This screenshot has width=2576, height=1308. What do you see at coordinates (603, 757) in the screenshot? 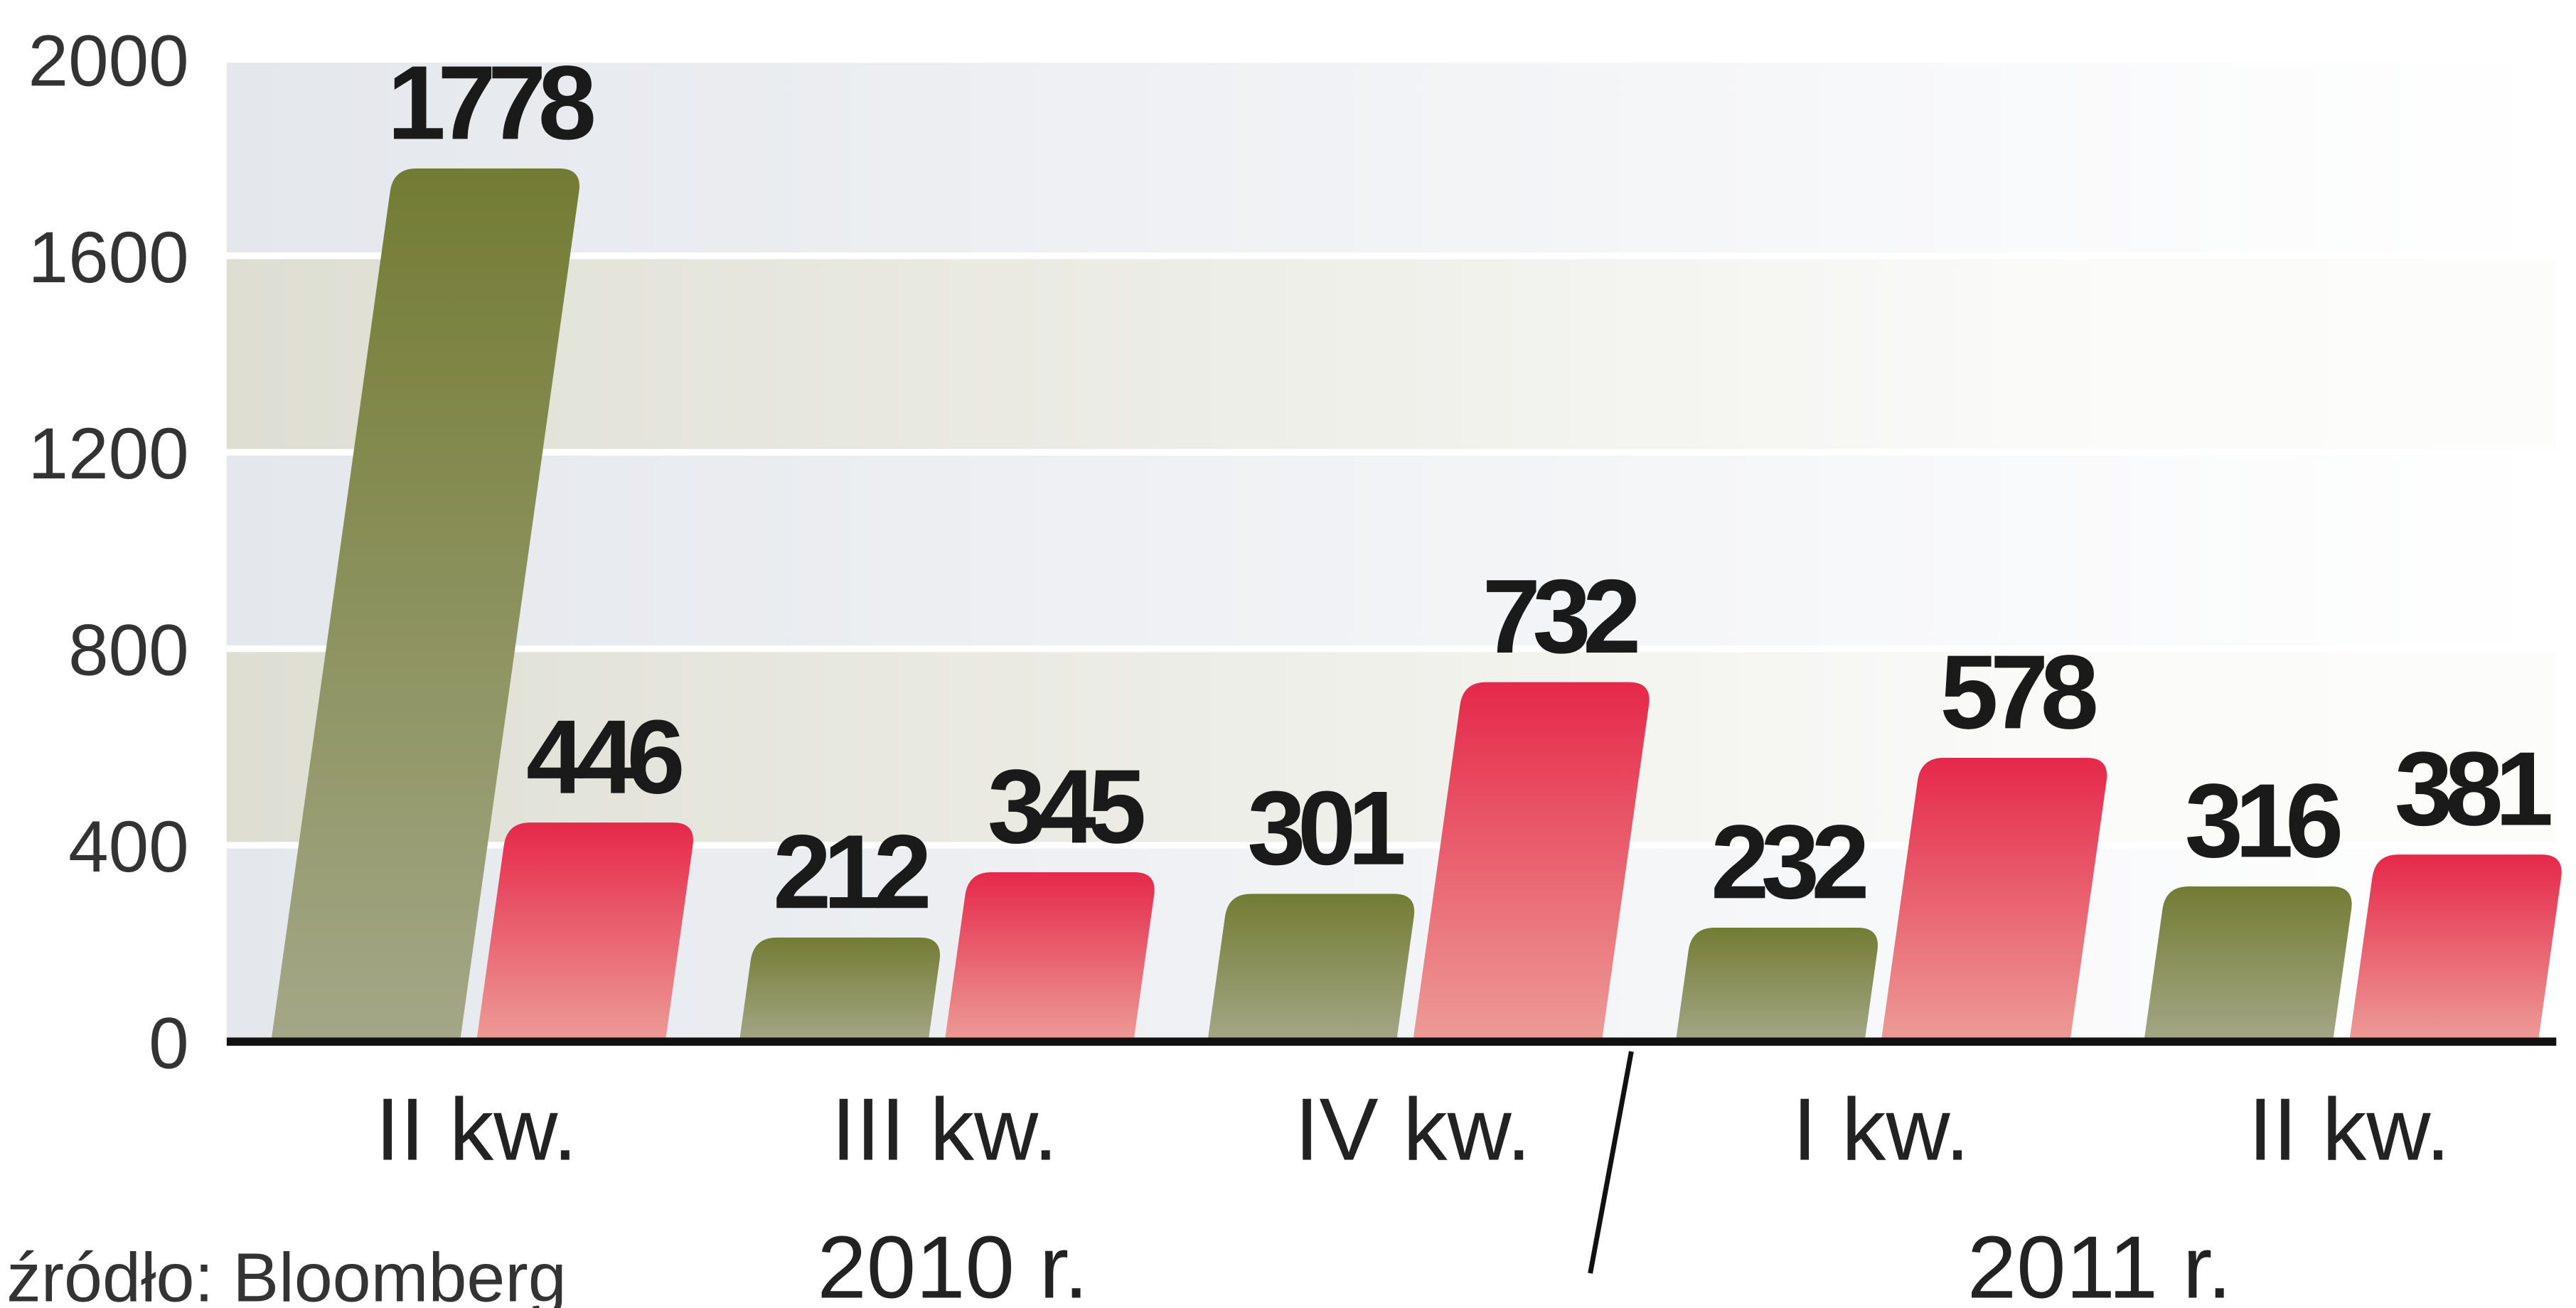
I see `value-label: 446` at bounding box center [603, 757].